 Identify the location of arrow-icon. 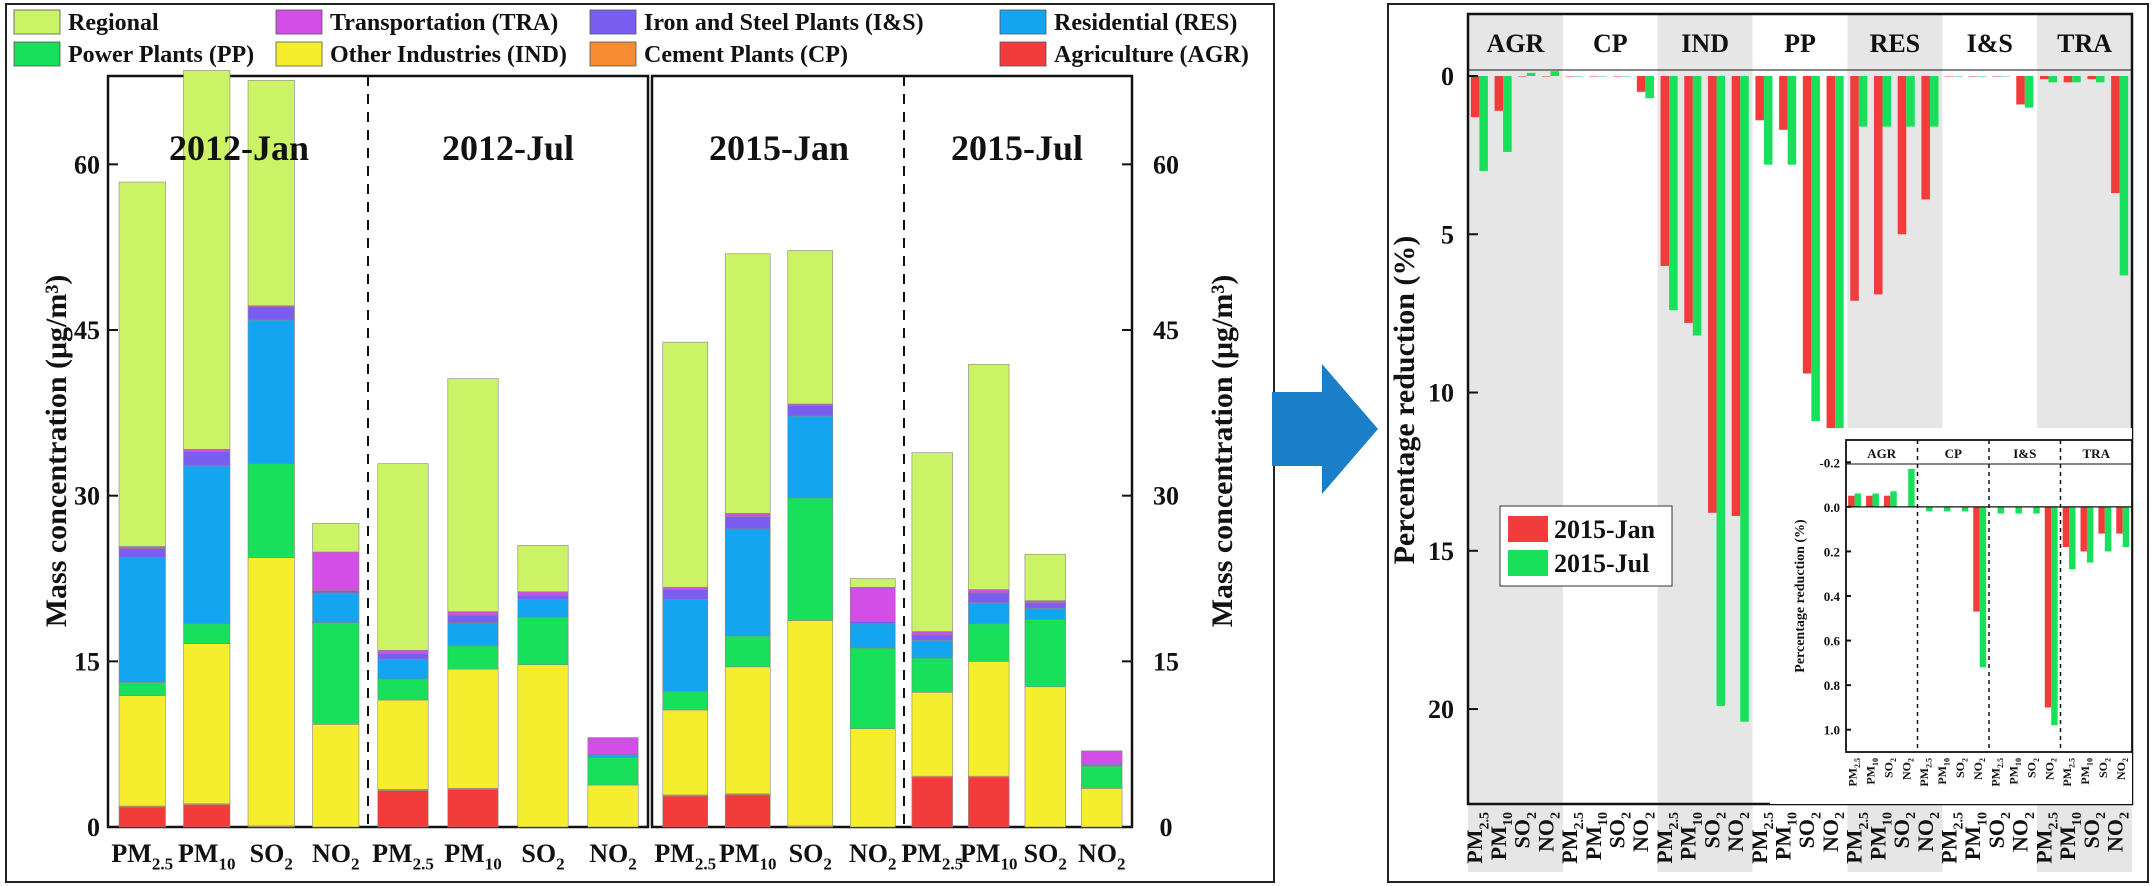
(1325, 429).